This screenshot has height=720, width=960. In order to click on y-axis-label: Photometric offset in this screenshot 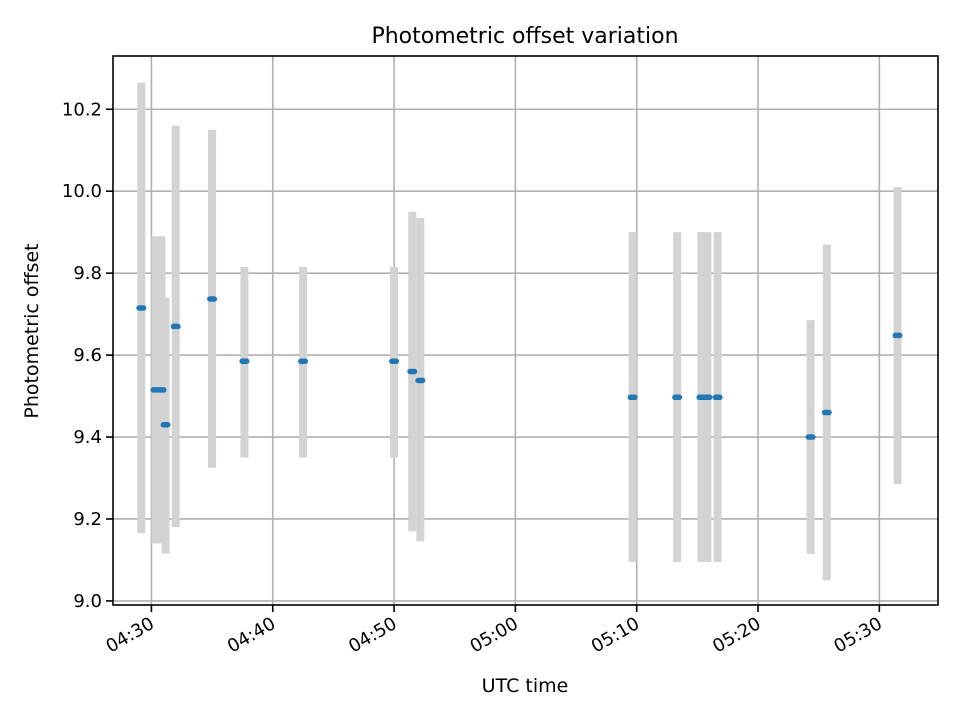, I will do `click(32, 330)`.